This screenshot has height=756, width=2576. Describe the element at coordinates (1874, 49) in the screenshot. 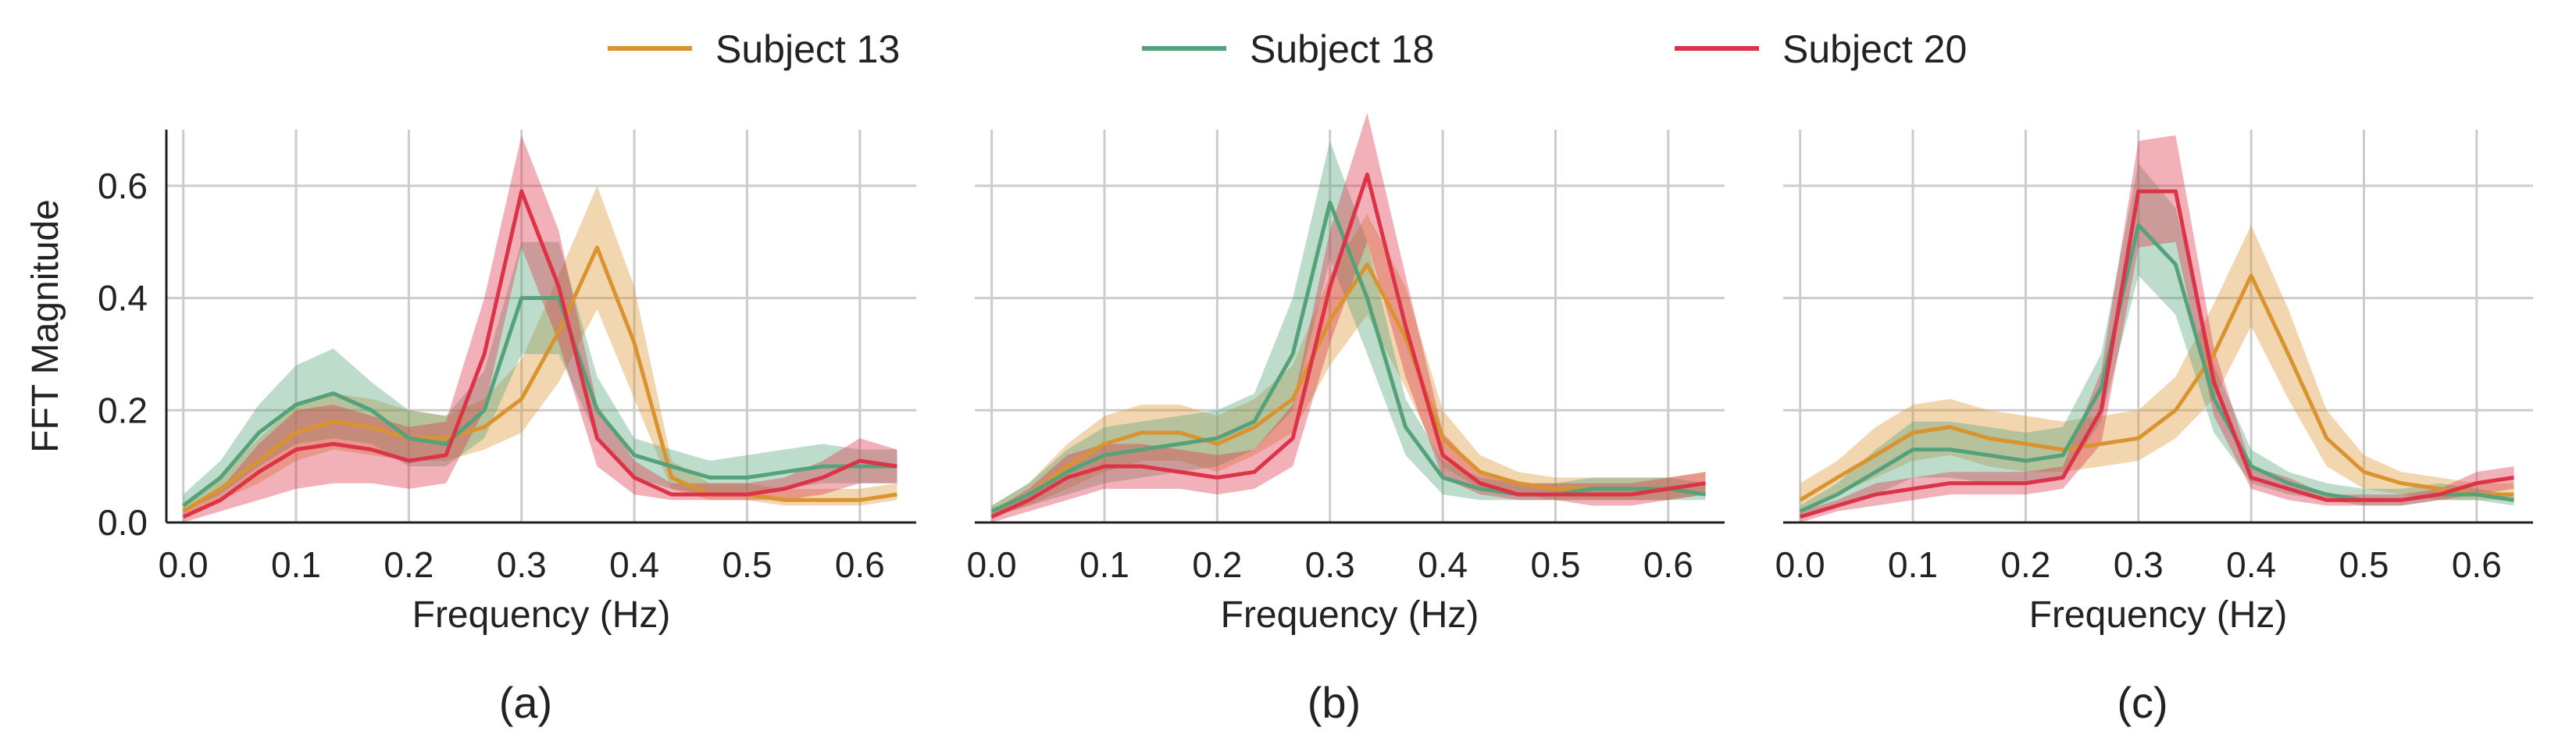

I see `legend-label-subject-20: Subject 20` at that location.